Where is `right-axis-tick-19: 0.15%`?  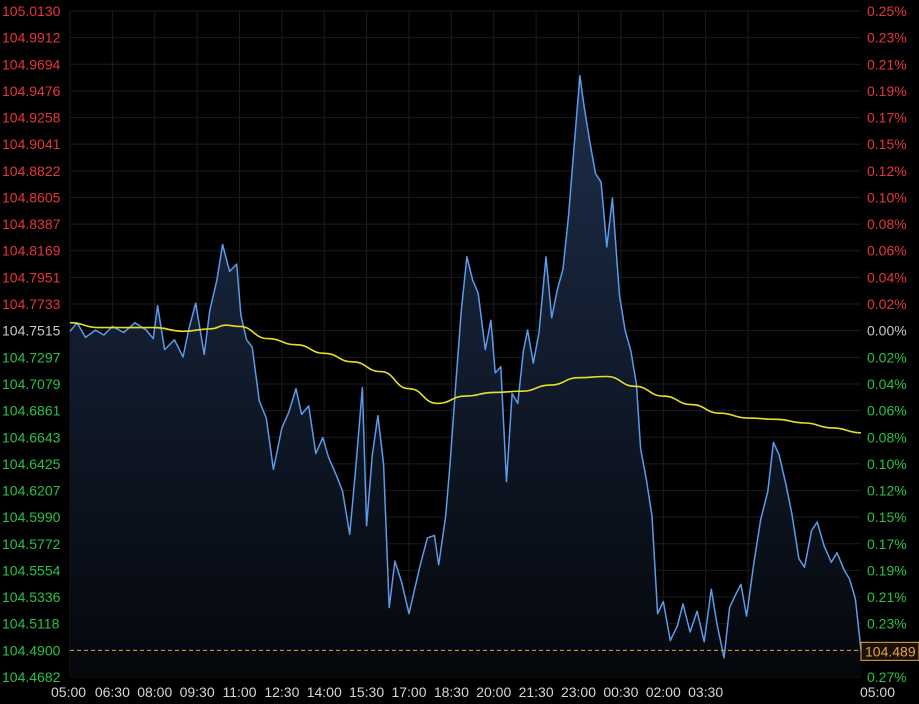
right-axis-tick-19: 0.15% is located at coordinates (887, 517).